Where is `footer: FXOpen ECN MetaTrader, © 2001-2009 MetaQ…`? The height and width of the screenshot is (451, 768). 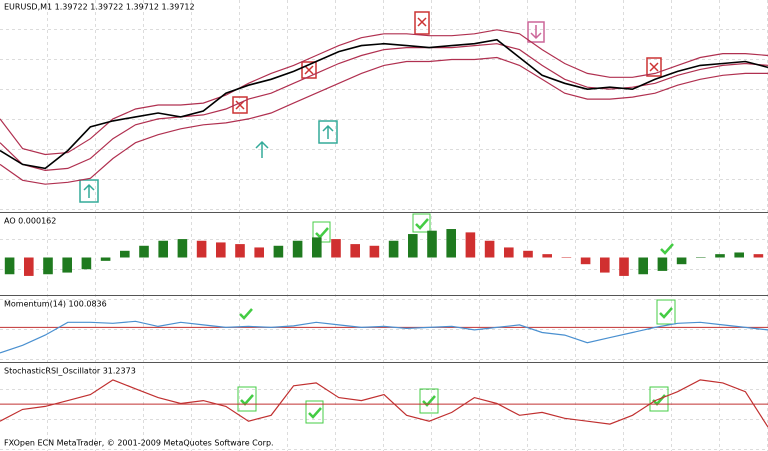 footer: FXOpen ECN MetaTrader, © 2001-2009 MetaQ… is located at coordinates (139, 443).